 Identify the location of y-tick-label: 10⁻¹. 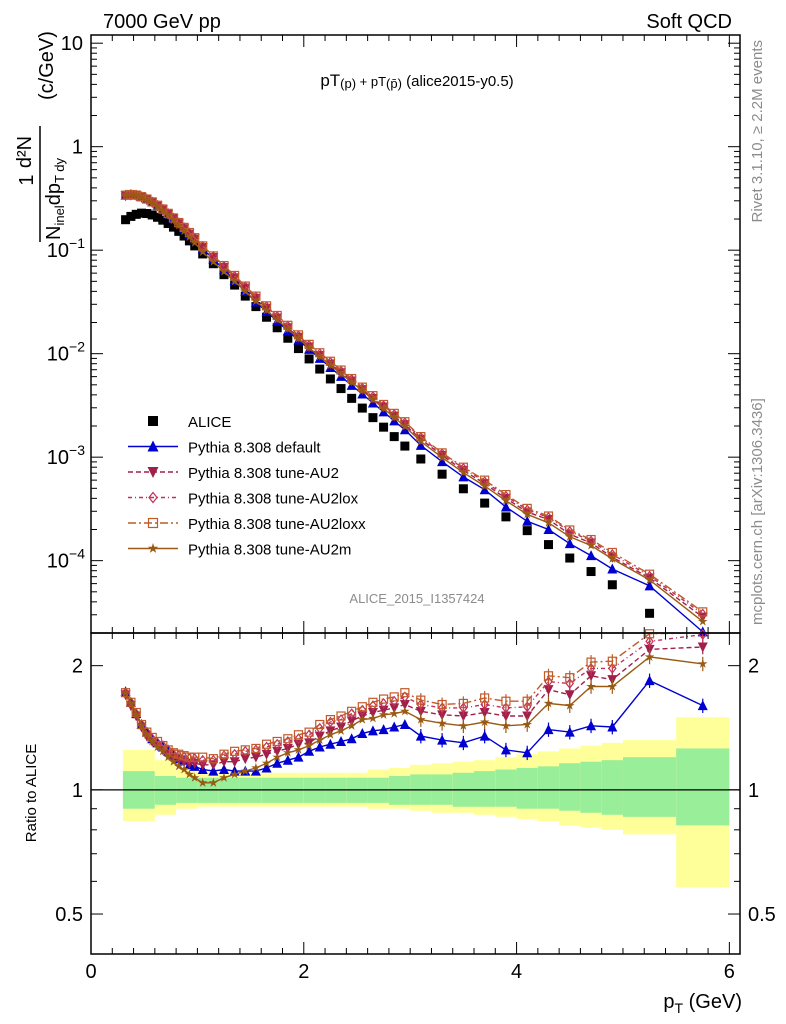
(66, 248).